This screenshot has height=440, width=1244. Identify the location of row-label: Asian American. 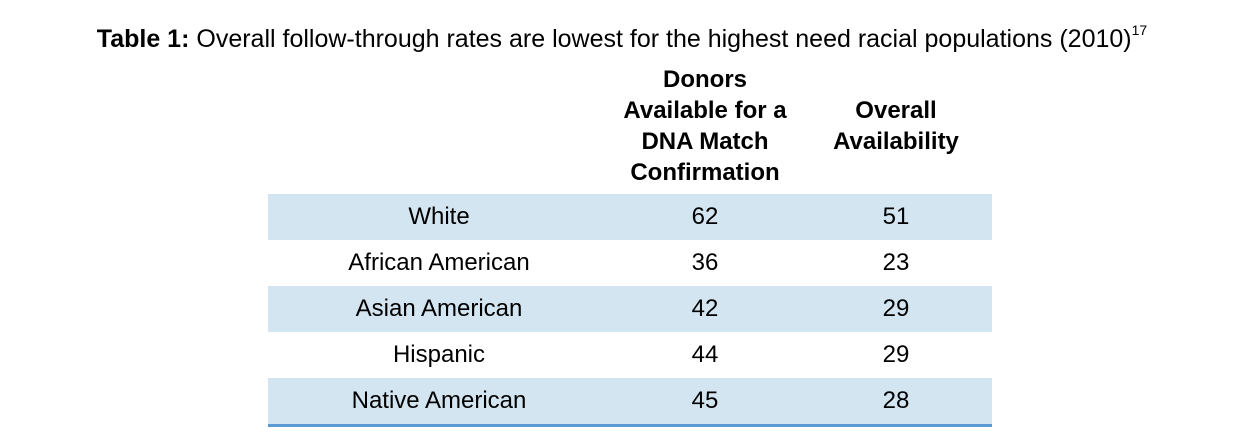
(439, 309).